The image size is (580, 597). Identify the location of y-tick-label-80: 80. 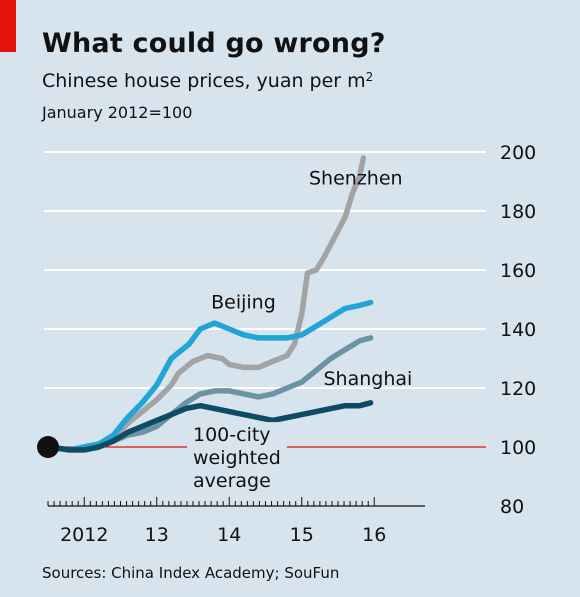
(512, 507).